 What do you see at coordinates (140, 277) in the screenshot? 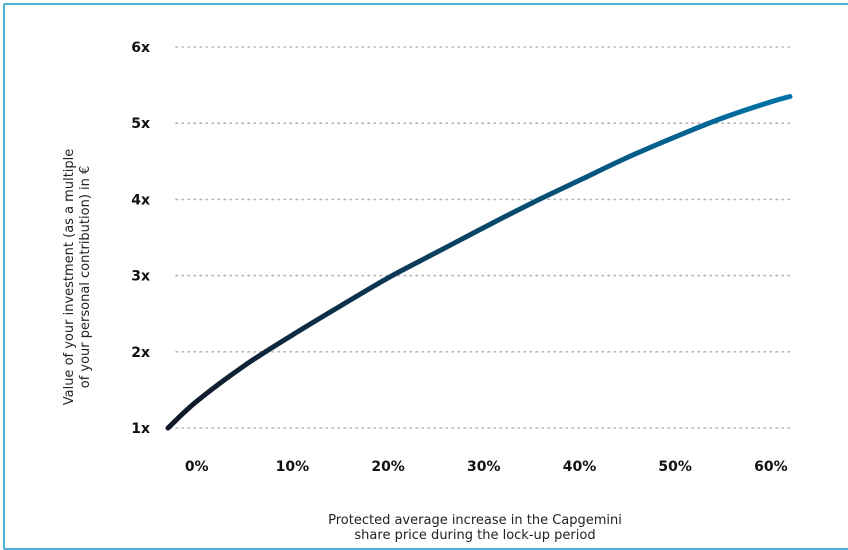
I see `y-tick-label: 3x` at bounding box center [140, 277].